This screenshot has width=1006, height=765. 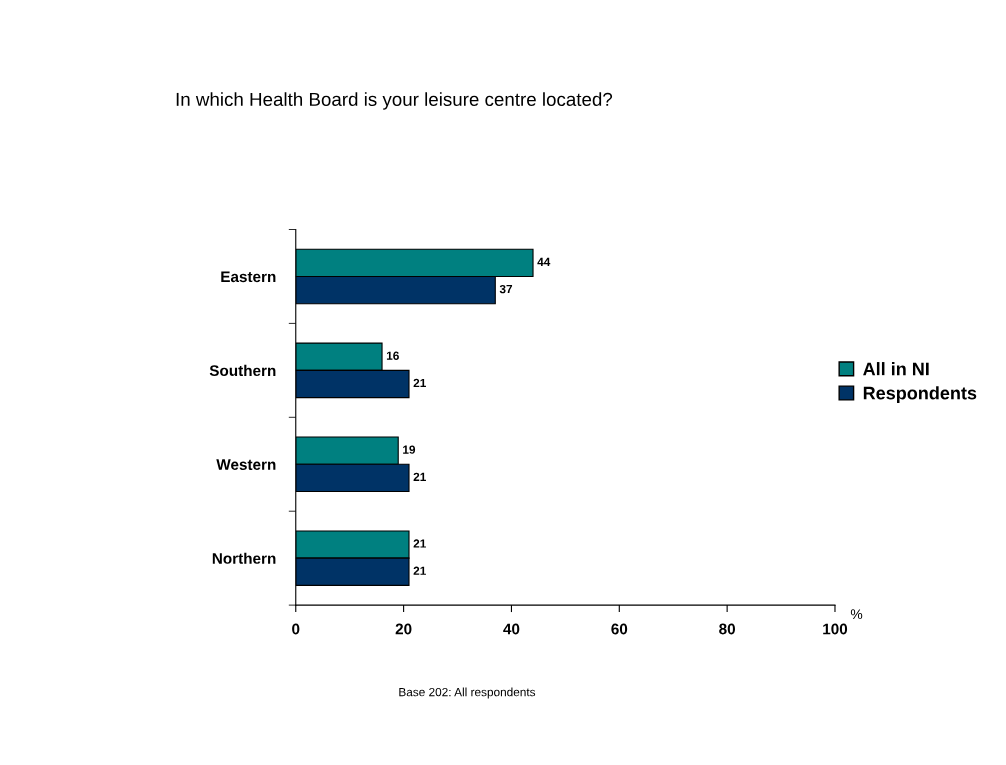 What do you see at coordinates (511, 629) in the screenshot?
I see `x-tick-label: 40` at bounding box center [511, 629].